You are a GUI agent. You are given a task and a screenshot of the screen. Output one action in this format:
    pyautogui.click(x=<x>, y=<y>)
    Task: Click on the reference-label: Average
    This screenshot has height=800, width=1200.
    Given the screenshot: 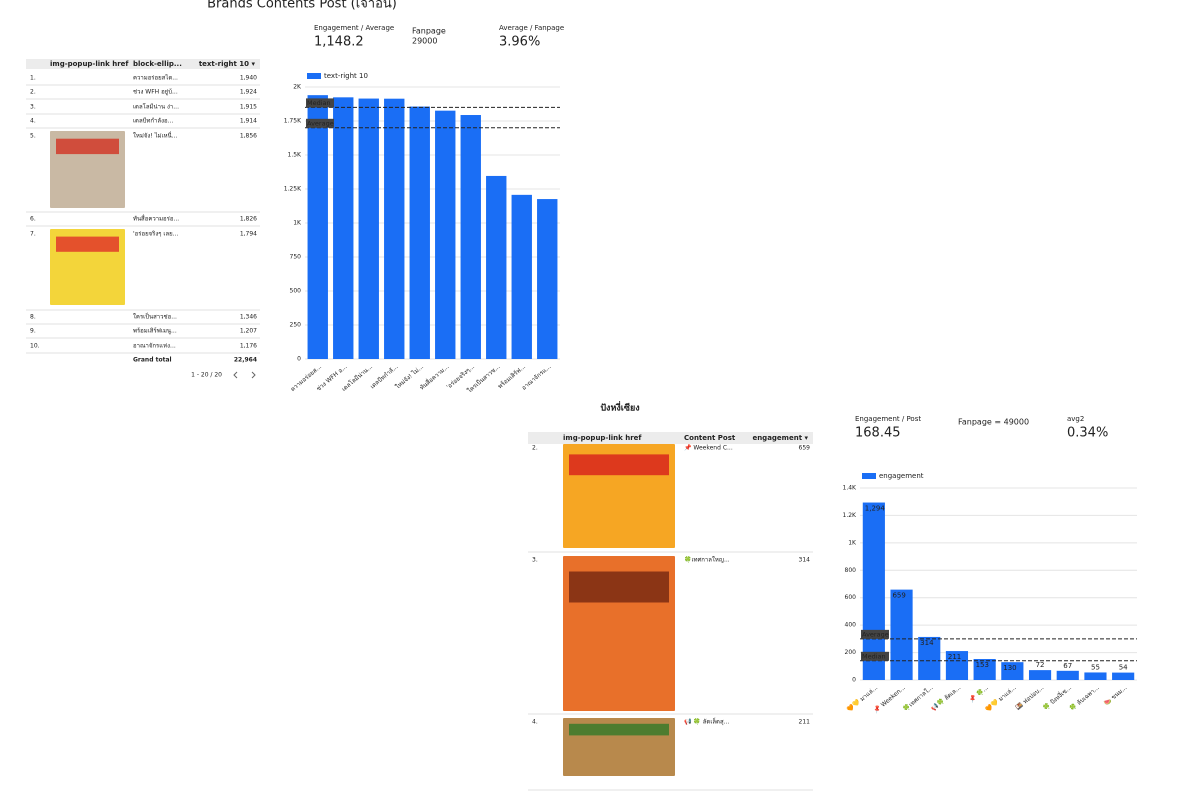 What is the action you would take?
    pyautogui.click(x=875, y=634)
    